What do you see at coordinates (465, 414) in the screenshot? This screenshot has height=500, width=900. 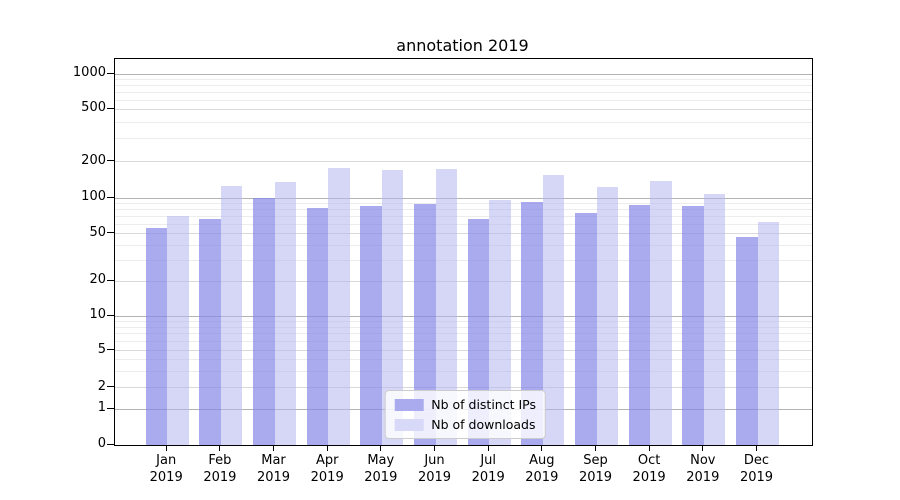 I see `legend: Nb of distinct IPs Nb of downloads` at bounding box center [465, 414].